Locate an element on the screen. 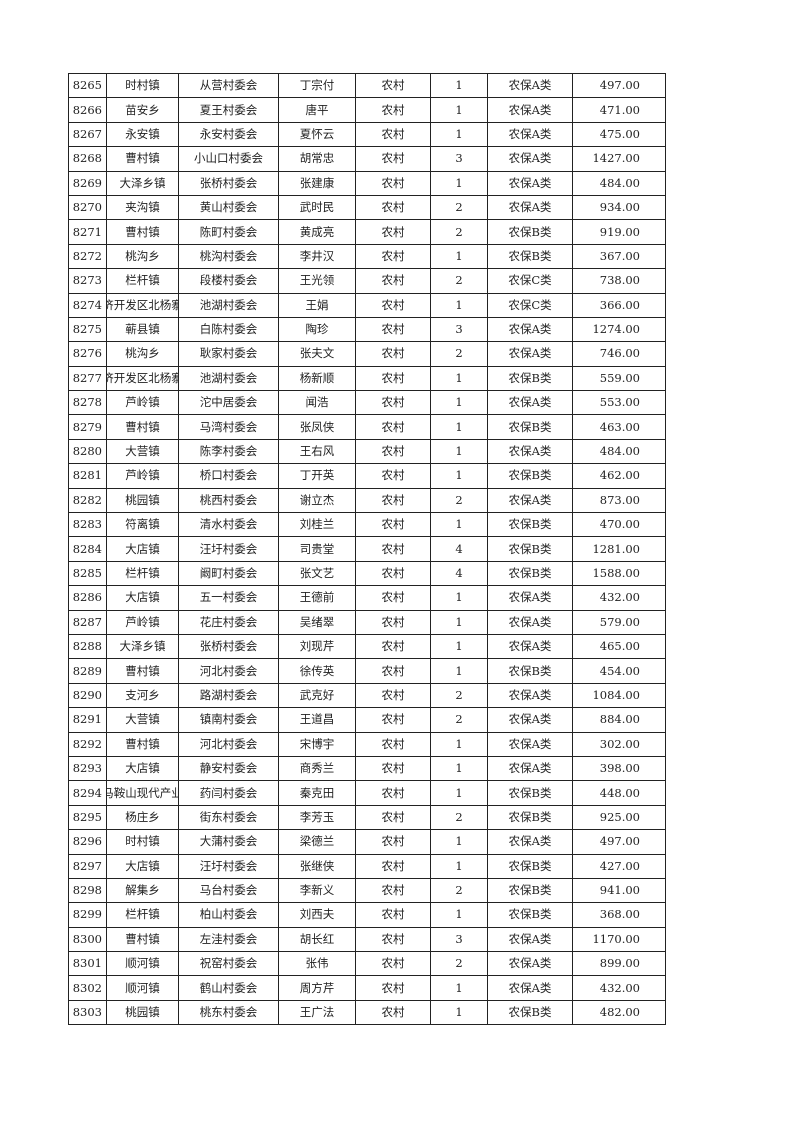  table-row: 8301 顺河镇 祝窑村委会 张伟 农村 2 农保A类 899.00 is located at coordinates (367, 964).